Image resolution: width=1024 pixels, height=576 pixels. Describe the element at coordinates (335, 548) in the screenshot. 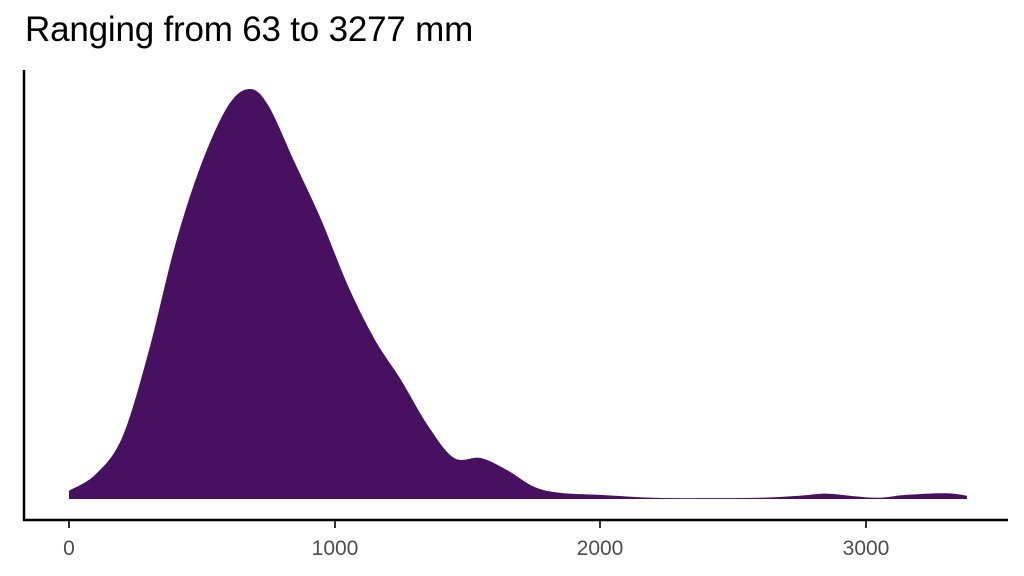

I see `x-tick-label: 1000` at that location.